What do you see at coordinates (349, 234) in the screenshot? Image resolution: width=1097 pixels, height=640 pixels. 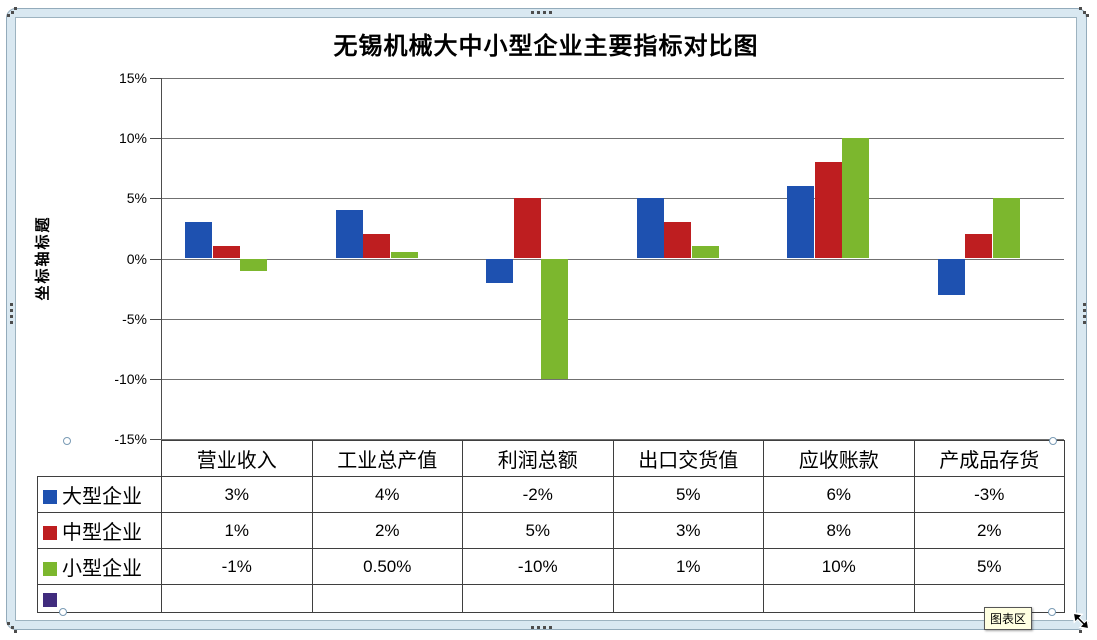 I see `bar-大型企业-工业总产值` at bounding box center [349, 234].